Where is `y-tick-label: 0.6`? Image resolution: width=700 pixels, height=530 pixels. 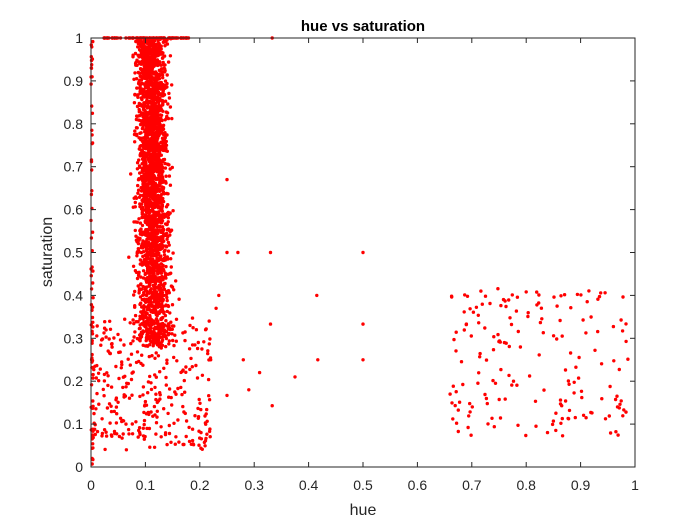
y-tick-label: 0.6 is located at coordinates (74, 210).